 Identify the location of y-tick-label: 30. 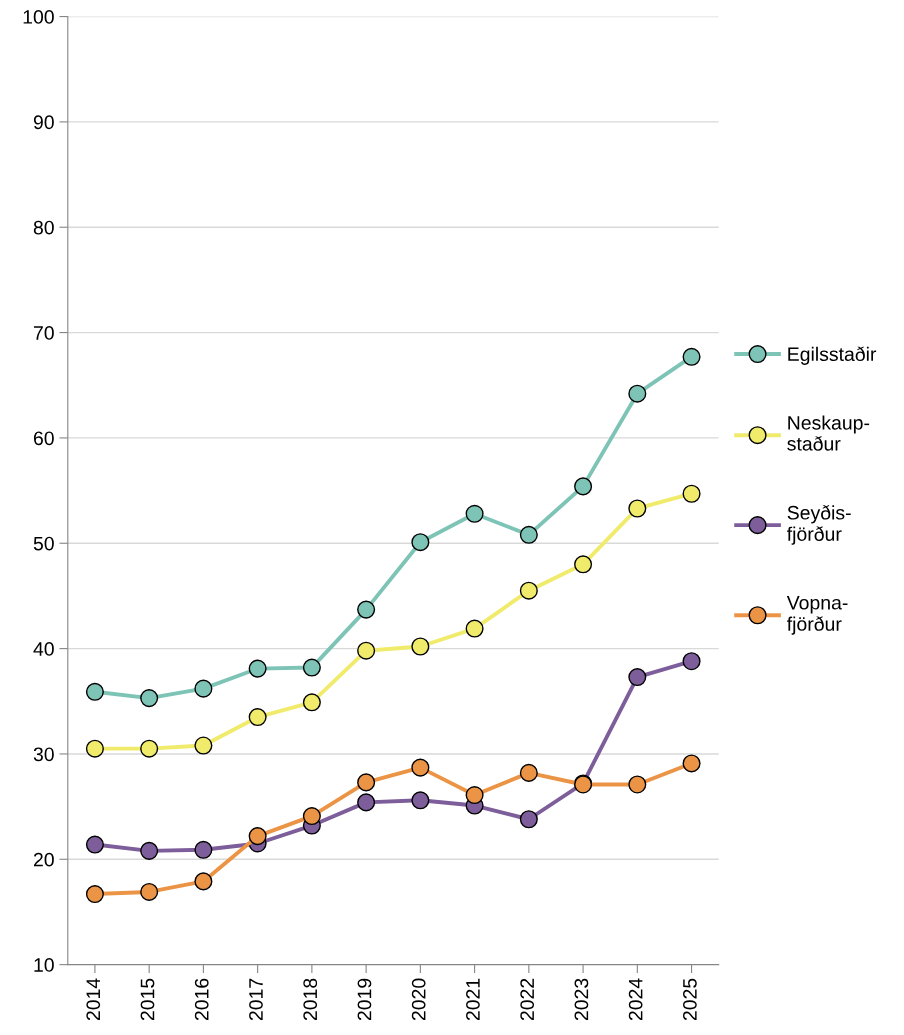
(43, 754).